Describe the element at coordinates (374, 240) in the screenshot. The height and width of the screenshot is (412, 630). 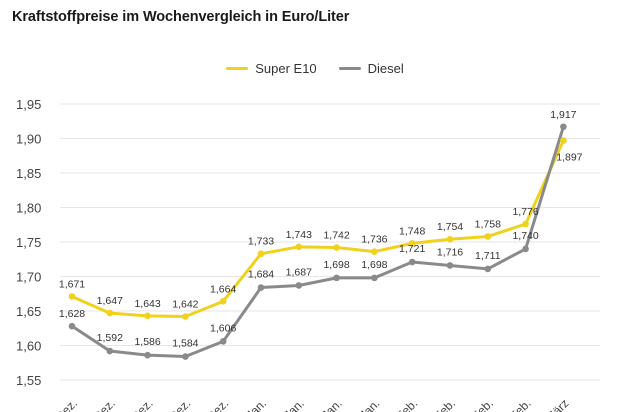
I see `data-label-super-e10: 1,736` at that location.